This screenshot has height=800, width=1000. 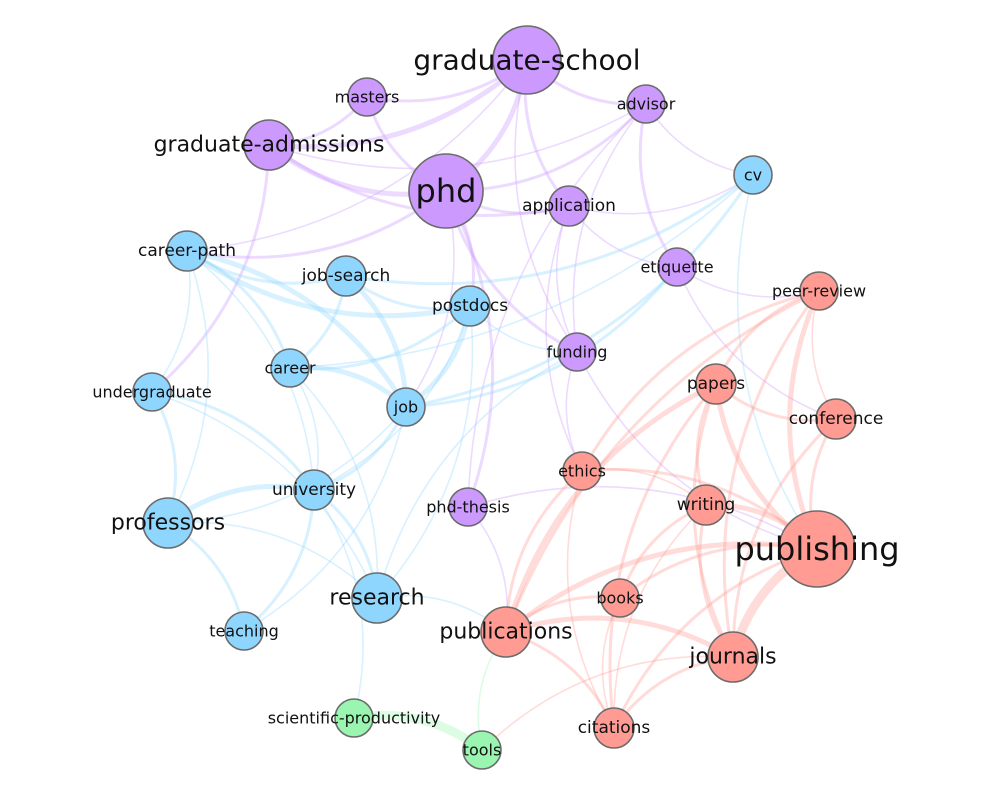 What do you see at coordinates (607, 703) in the screenshot?
I see `edge-journals--tools` at bounding box center [607, 703].